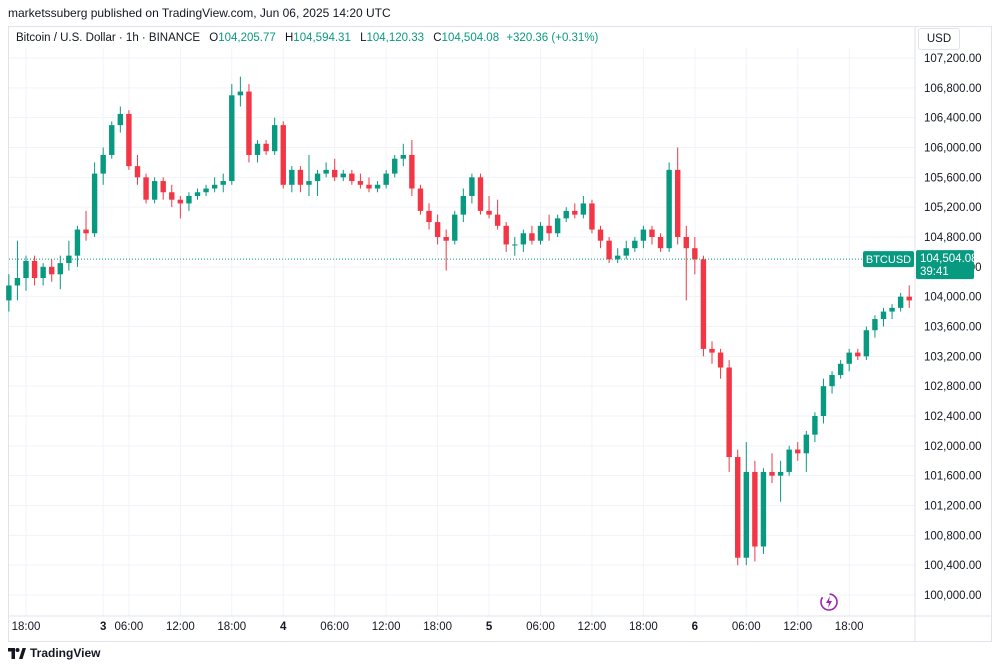 The width and height of the screenshot is (1000, 669). What do you see at coordinates (103, 627) in the screenshot?
I see `x-tick-label: 3` at bounding box center [103, 627].